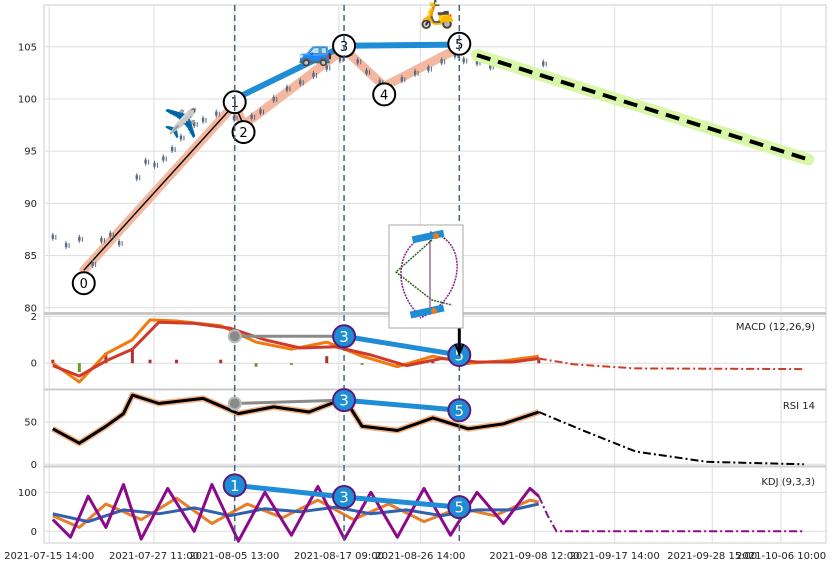 This screenshot has height=572, width=832. Describe the element at coordinates (788, 482) in the screenshot. I see `kdj-label: KDJ (9,3,3)` at that location.